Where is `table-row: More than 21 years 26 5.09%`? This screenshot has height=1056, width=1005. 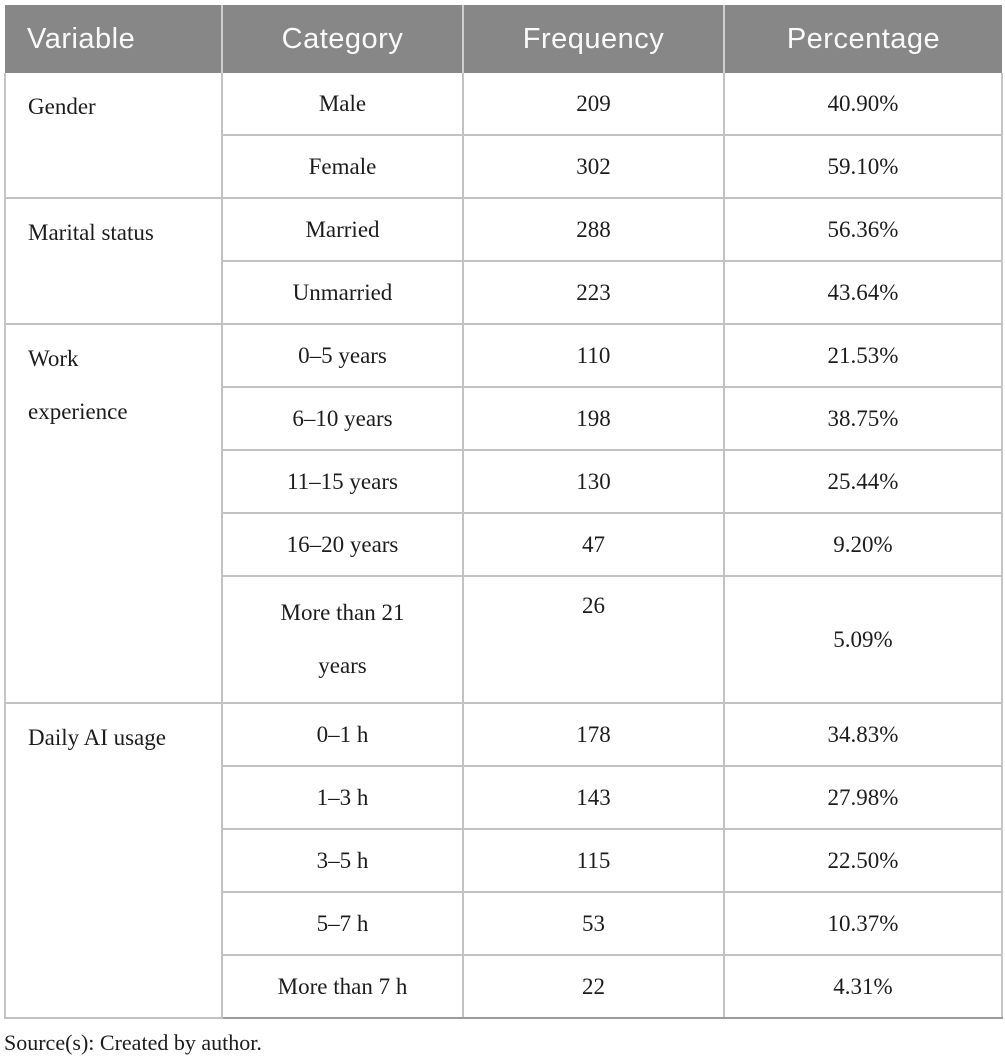 table-row: More than 21 years 26 5.09% is located at coordinates (504, 639).